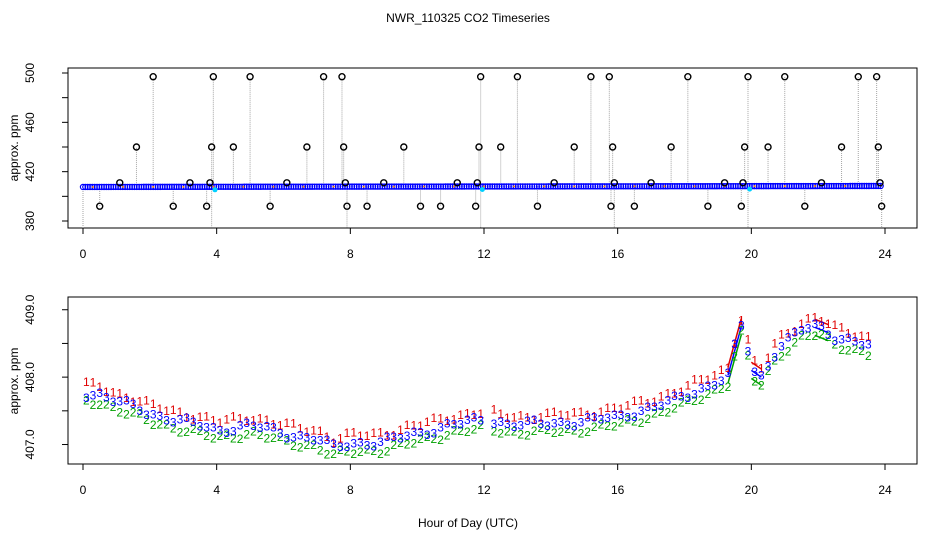  I want to click on bottom-x-tick-label: 0, so click(83, 490).